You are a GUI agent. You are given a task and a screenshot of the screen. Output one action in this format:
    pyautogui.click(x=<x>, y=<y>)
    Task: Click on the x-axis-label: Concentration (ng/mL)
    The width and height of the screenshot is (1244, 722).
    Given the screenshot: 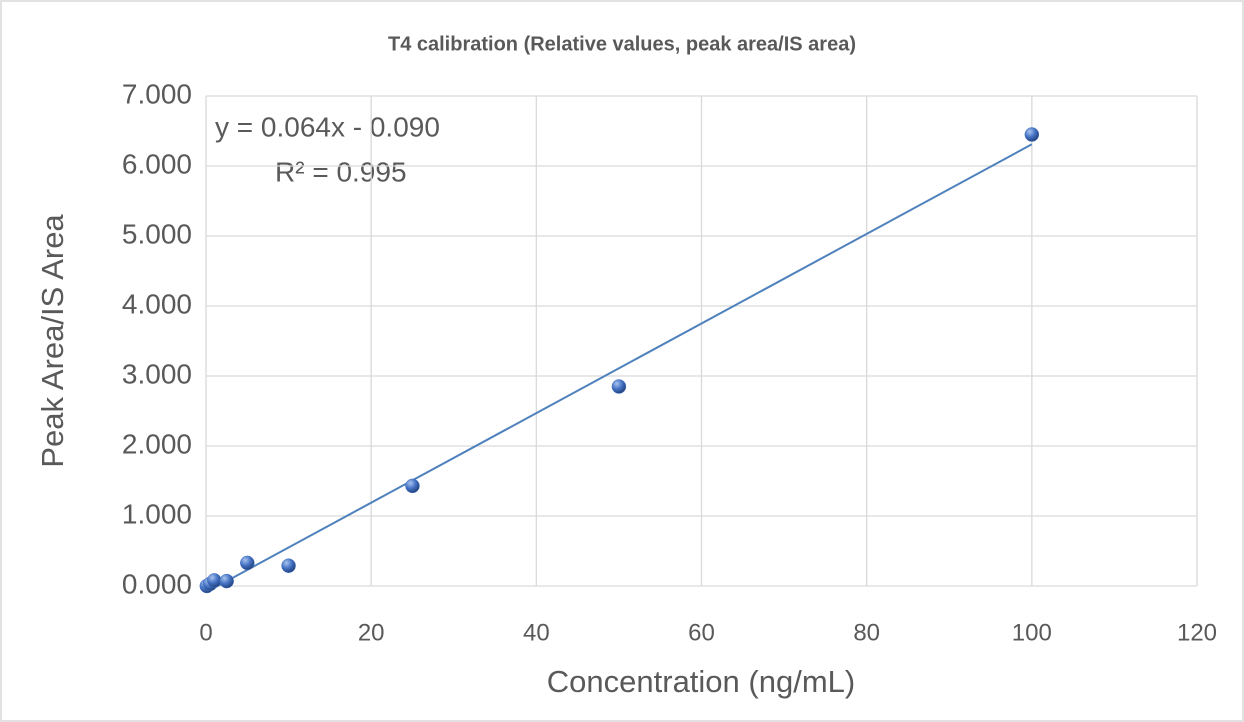 What is the action you would take?
    pyautogui.click(x=701, y=681)
    